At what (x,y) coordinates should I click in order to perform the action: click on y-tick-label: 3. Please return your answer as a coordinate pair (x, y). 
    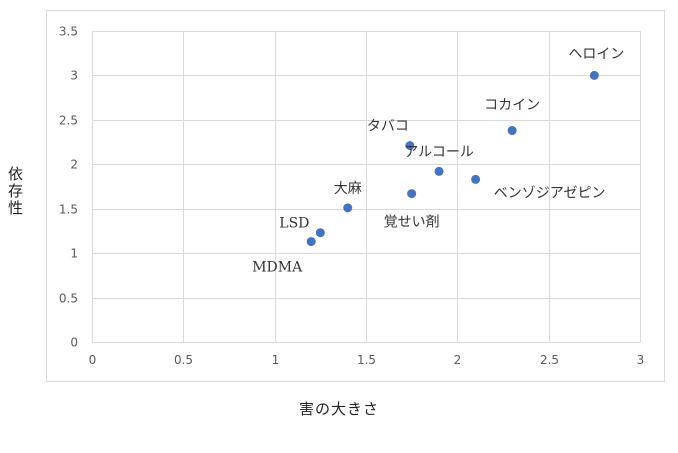
    Looking at the image, I should click on (74, 76).